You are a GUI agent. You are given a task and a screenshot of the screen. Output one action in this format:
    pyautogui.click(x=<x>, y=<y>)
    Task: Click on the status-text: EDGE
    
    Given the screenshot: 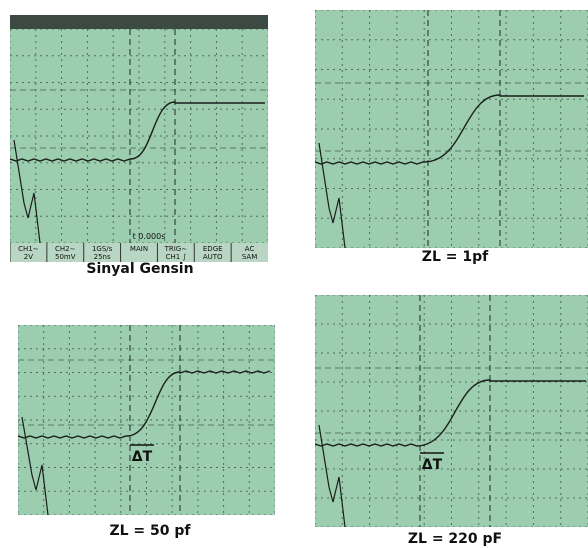 What is the action you would take?
    pyautogui.click(x=213, y=249)
    